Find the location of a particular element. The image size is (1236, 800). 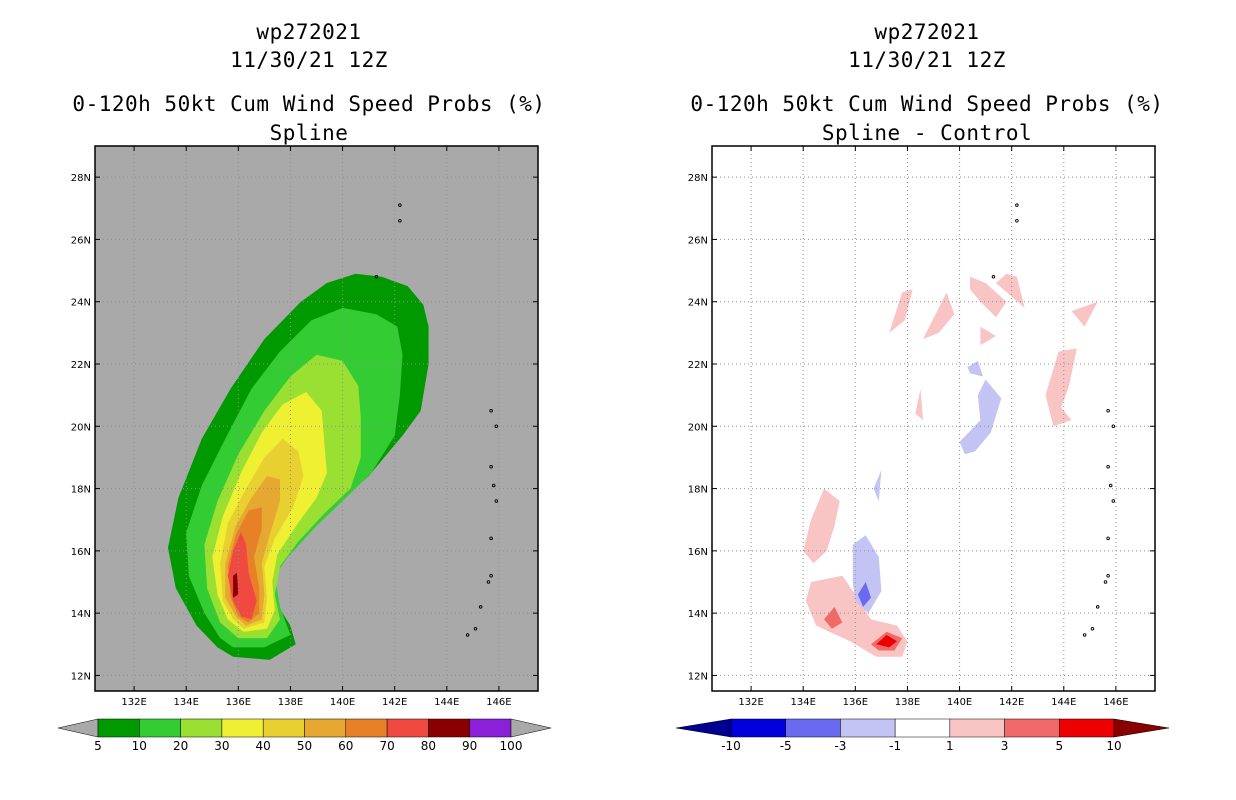

x-tick-label: 132E is located at coordinates (750, 702).